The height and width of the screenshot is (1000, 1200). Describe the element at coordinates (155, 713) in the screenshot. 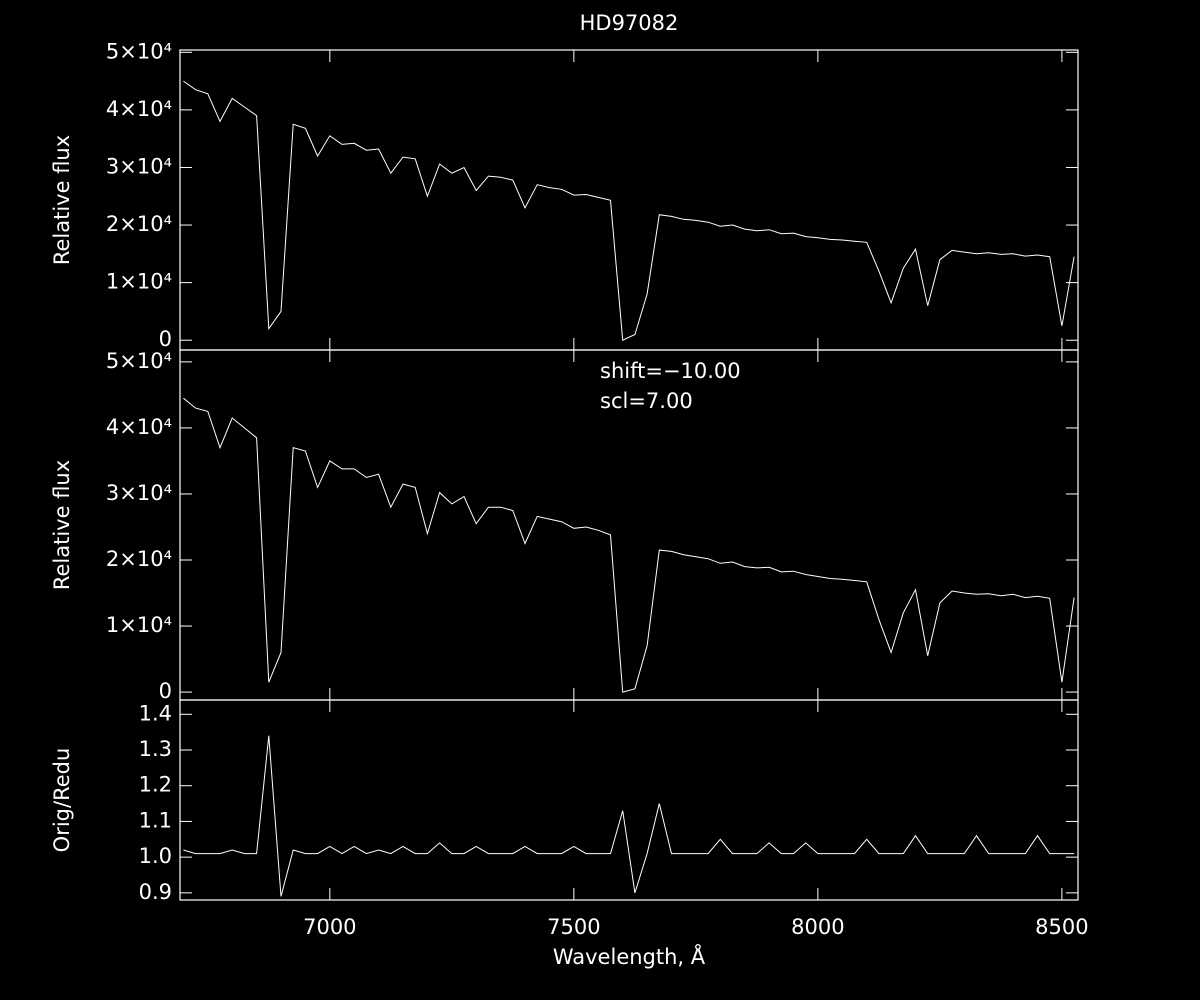

I see `y-tick-label: 1.4` at that location.